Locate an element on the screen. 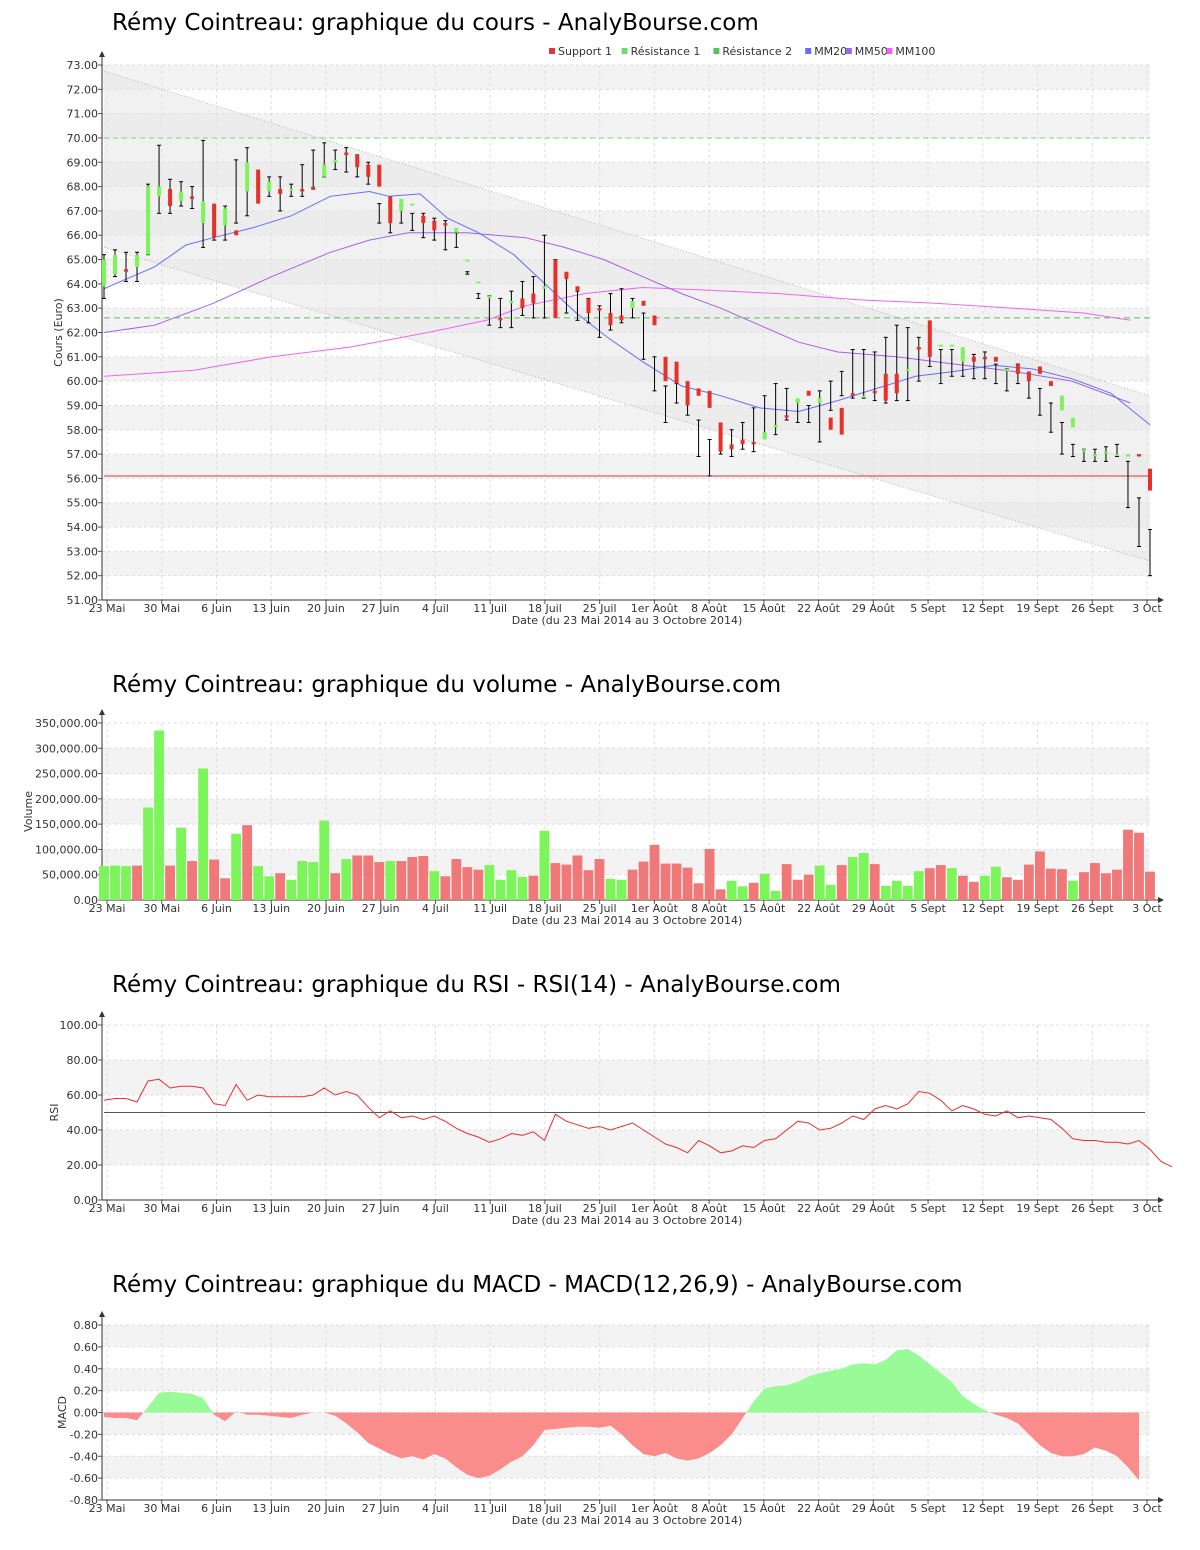  y-tick-label: 0.80 is located at coordinates (86, 1325).